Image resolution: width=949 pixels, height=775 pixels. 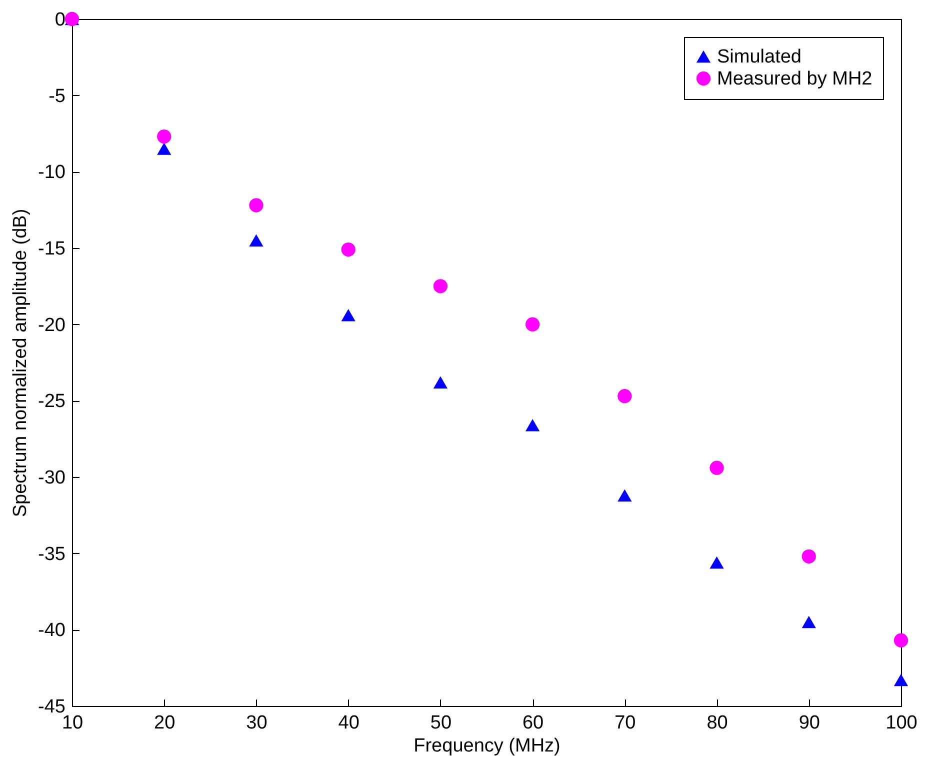 I want to click on legend-label: Simulated, so click(x=759, y=57).